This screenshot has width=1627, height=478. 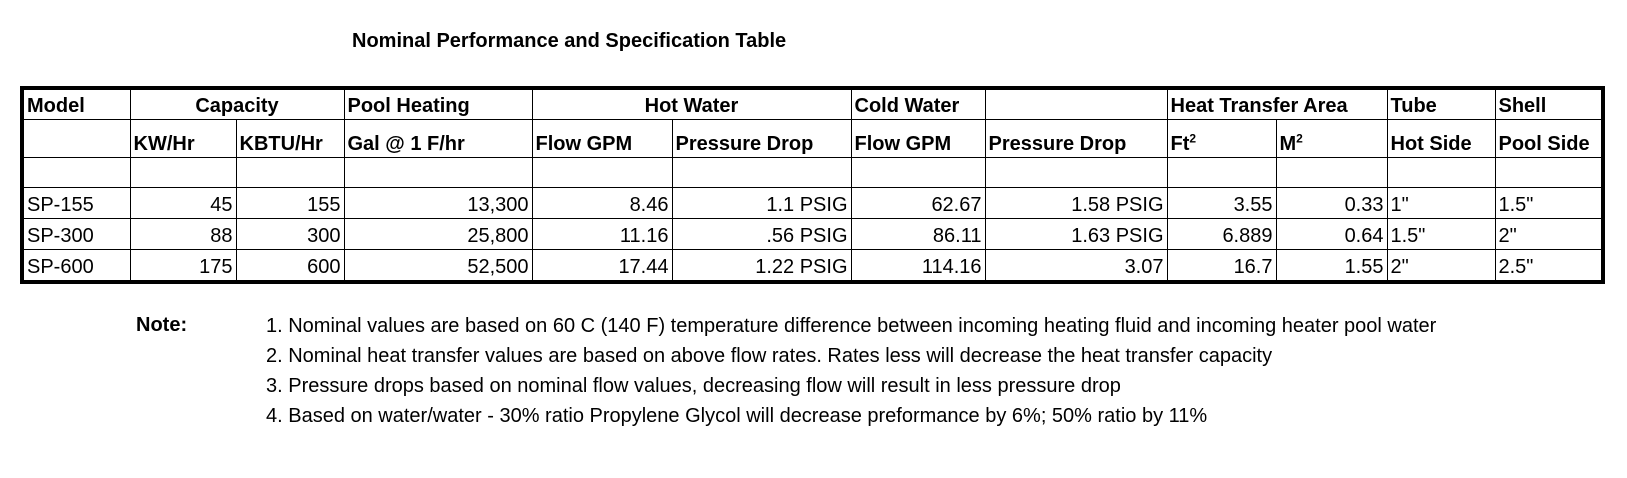 I want to click on cell-model: SP-155, so click(x=76, y=203).